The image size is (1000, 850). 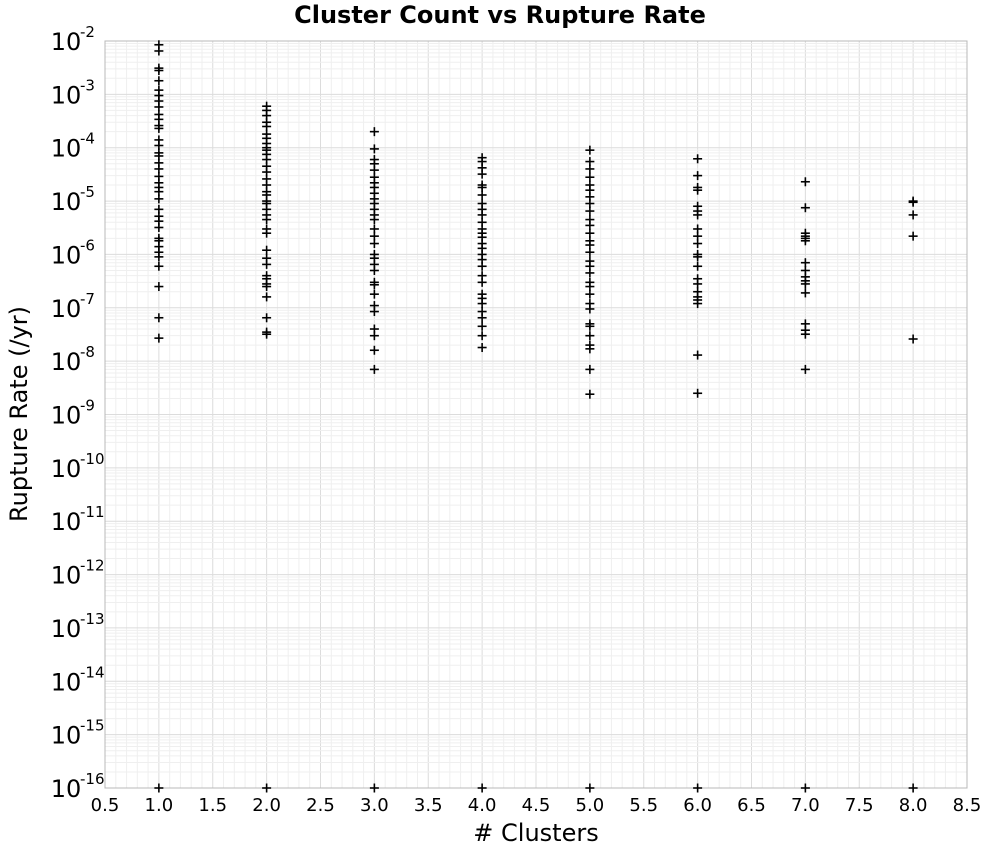 What do you see at coordinates (92, 566) in the screenshot?
I see `y-tick-exponent: -12` at bounding box center [92, 566].